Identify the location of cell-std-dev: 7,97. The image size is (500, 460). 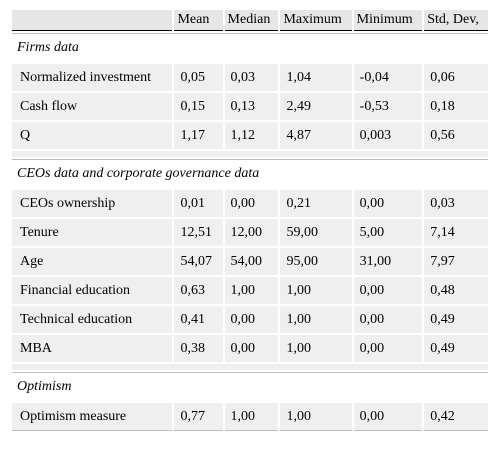
(456, 261).